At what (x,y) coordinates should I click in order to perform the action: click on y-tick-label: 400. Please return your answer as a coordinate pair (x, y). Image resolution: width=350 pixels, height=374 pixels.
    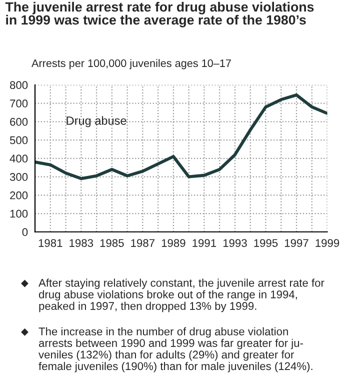
    Looking at the image, I should click on (19, 158).